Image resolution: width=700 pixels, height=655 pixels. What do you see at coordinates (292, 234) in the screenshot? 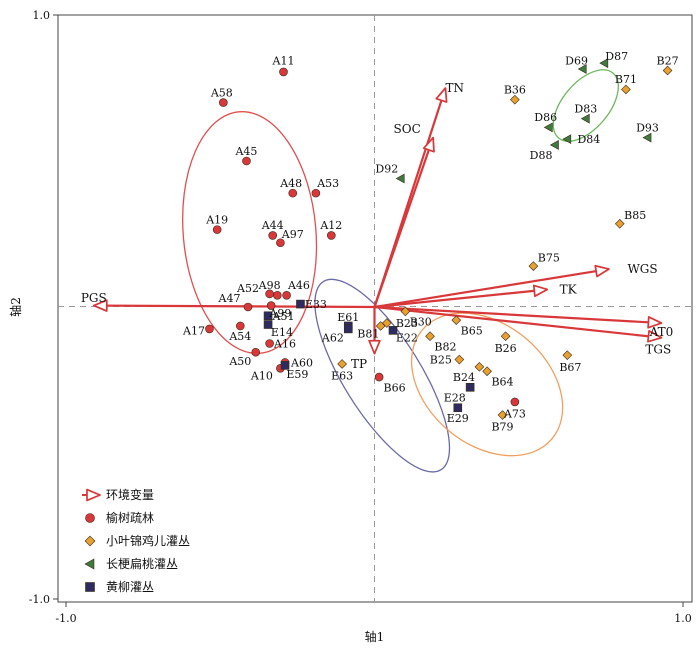
I see `point-label-a97: A97` at bounding box center [292, 234].